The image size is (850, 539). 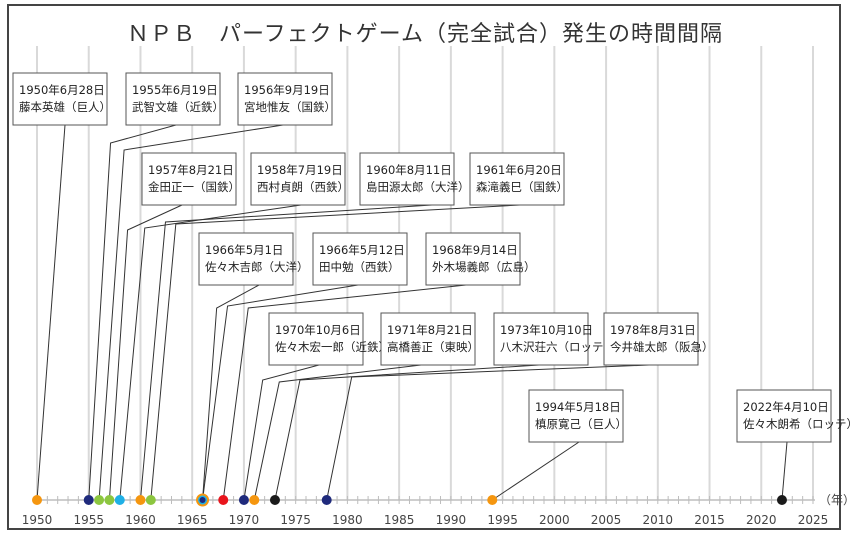 What do you see at coordinates (347, 520) in the screenshot?
I see `x-tick-label: 1980` at bounding box center [347, 520].